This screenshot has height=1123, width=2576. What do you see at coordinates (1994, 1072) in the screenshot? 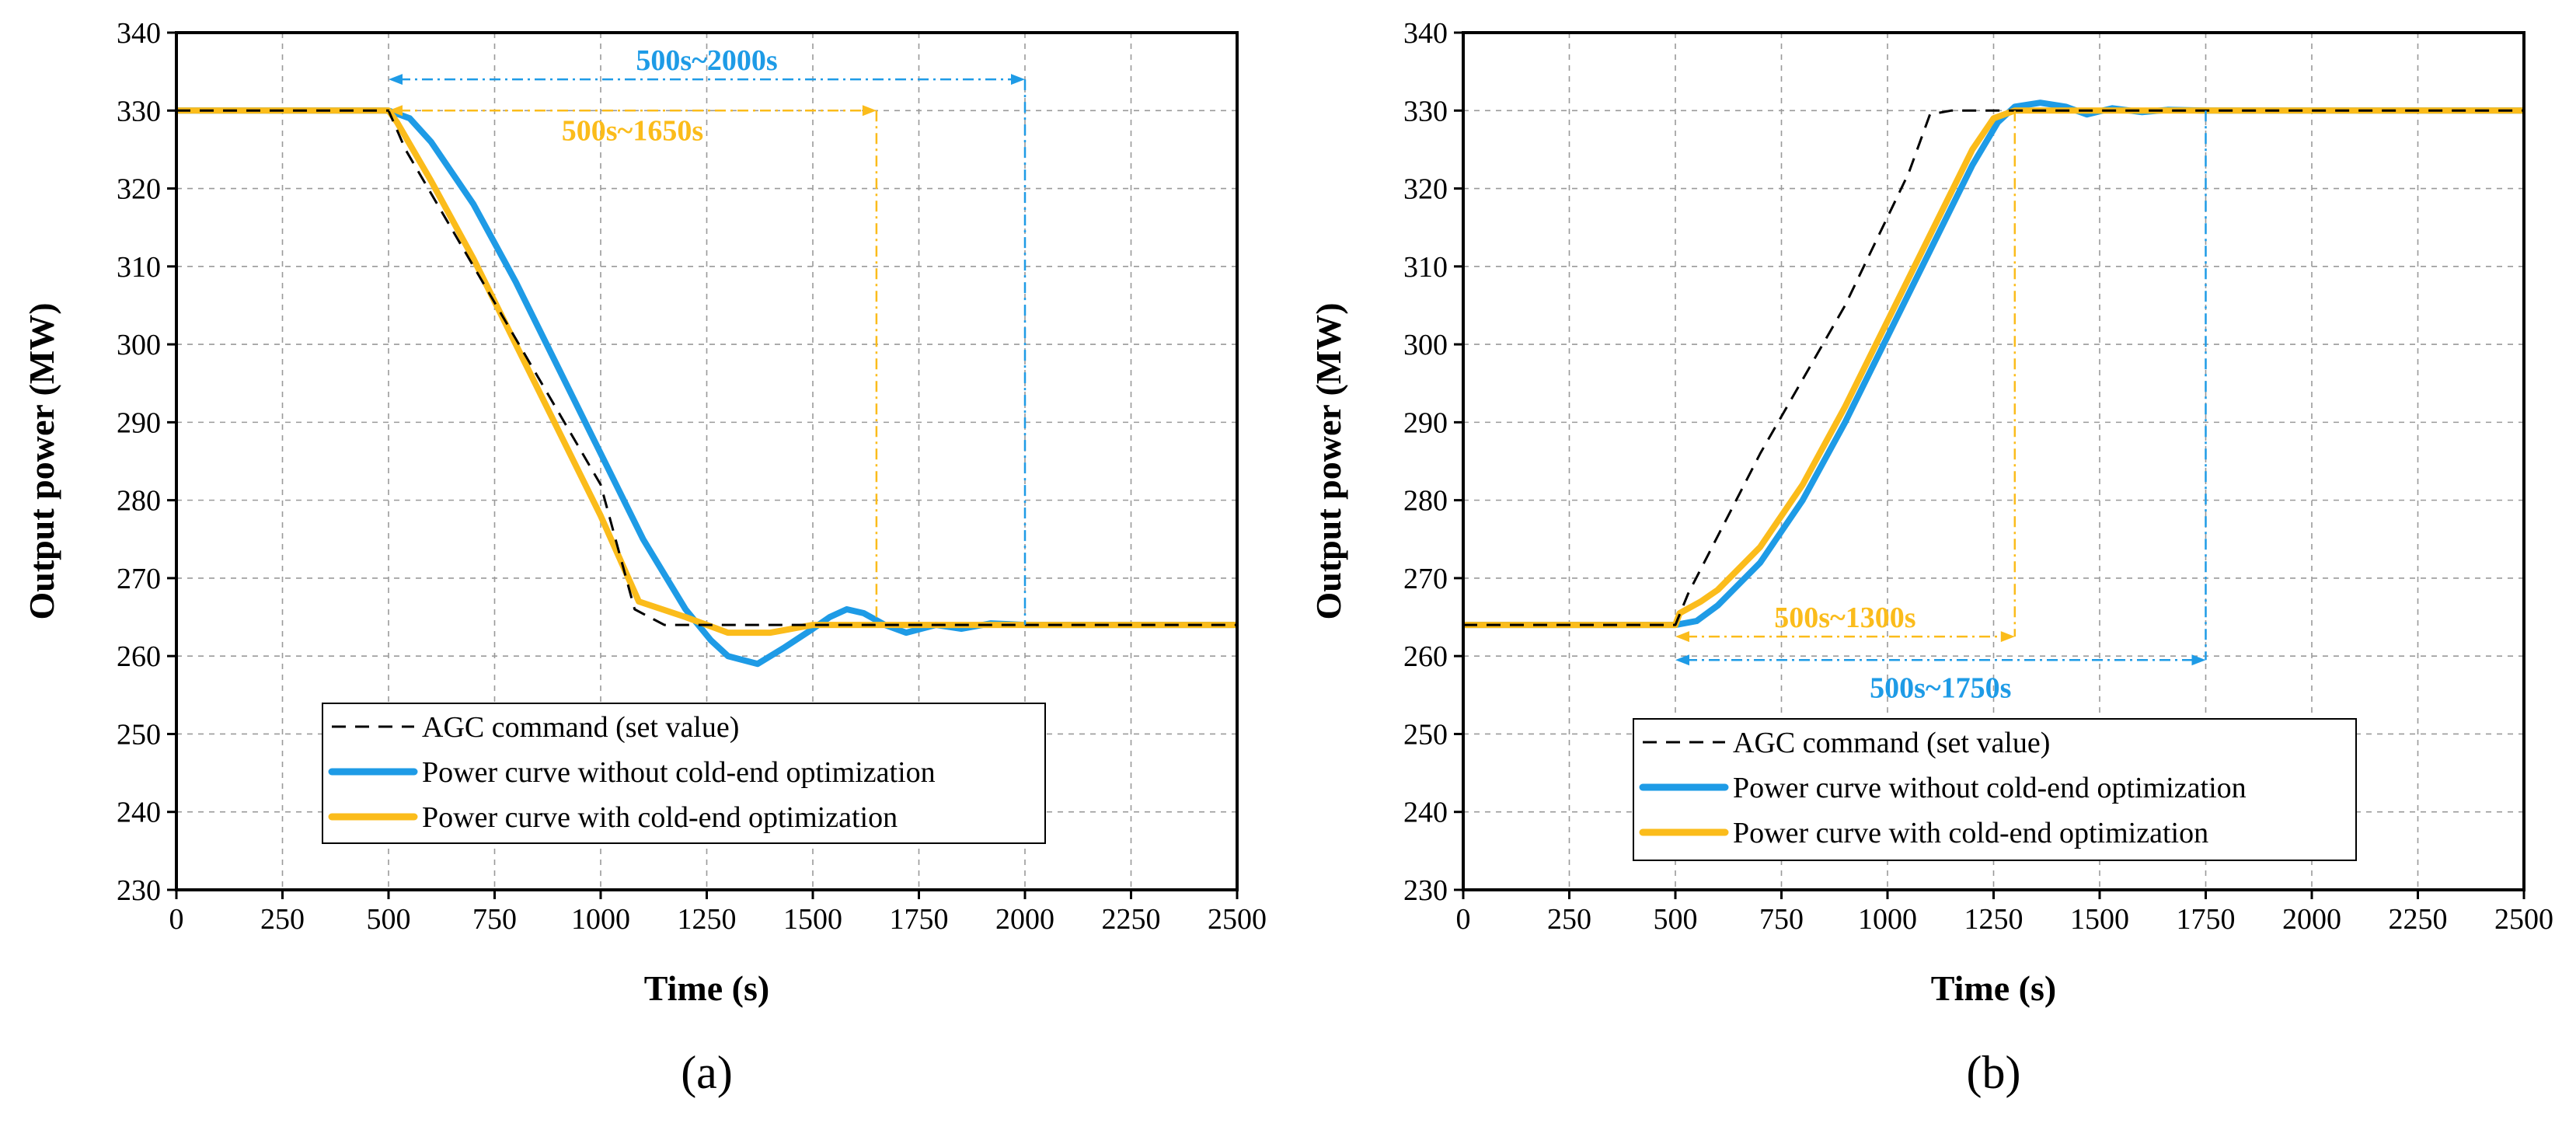
I see `panel-label: (b)` at bounding box center [1994, 1072].